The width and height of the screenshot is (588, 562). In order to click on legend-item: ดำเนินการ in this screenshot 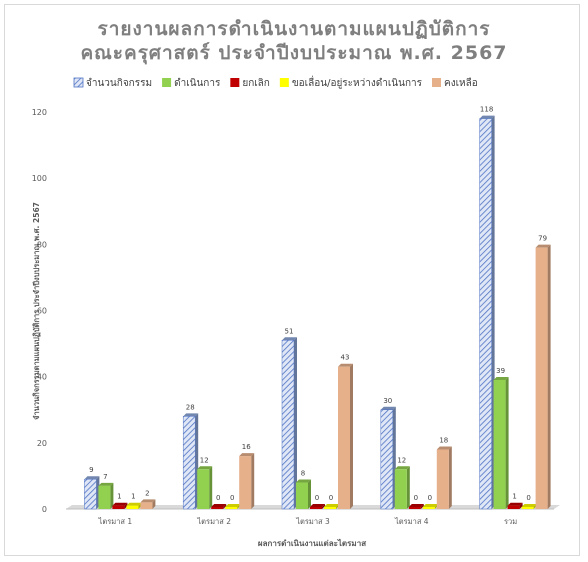, I will do `click(191, 83)`.